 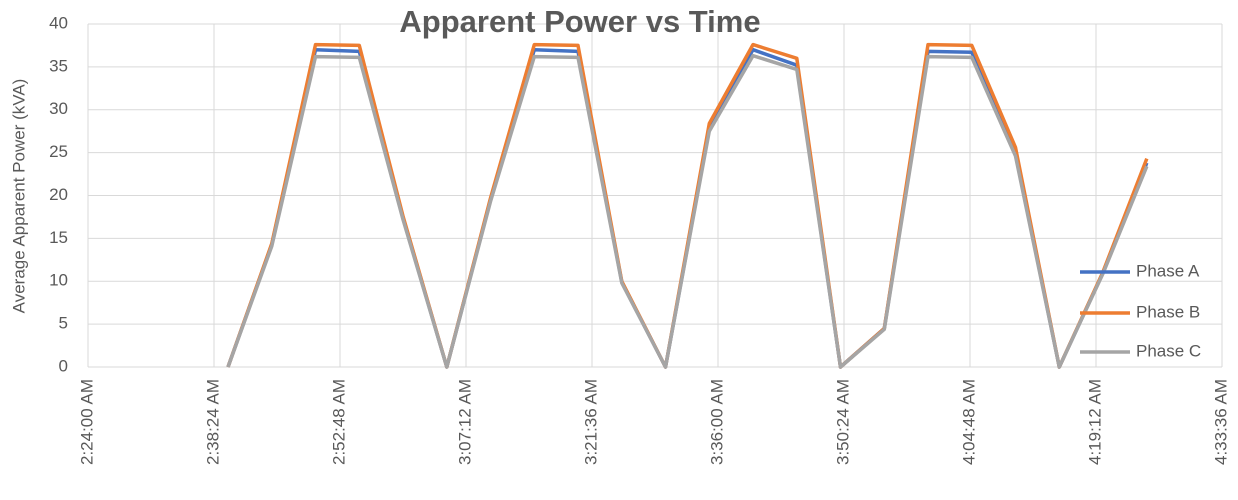 What do you see at coordinates (338, 422) in the screenshot?
I see `x-tick-label: 2:52:48 AM` at bounding box center [338, 422].